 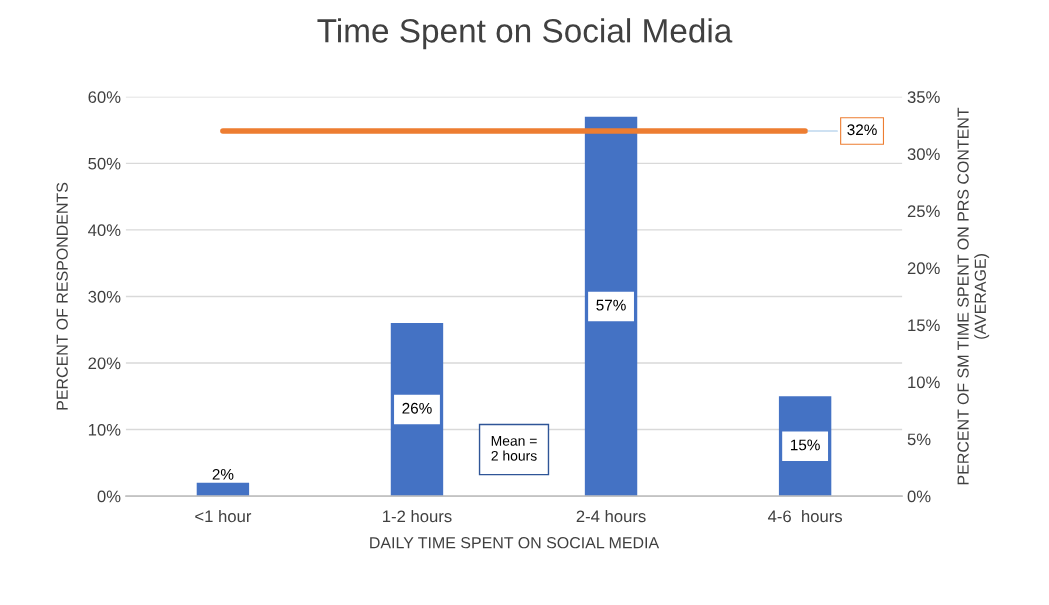 I want to click on data-label: 15%, so click(x=805, y=445).